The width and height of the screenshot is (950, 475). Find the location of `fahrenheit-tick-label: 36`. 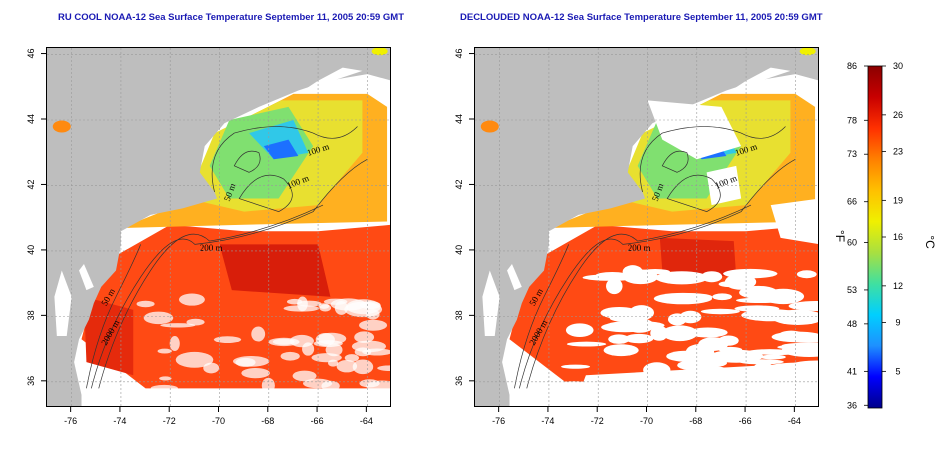

fahrenheit-tick-label: 36 is located at coordinates (852, 405).